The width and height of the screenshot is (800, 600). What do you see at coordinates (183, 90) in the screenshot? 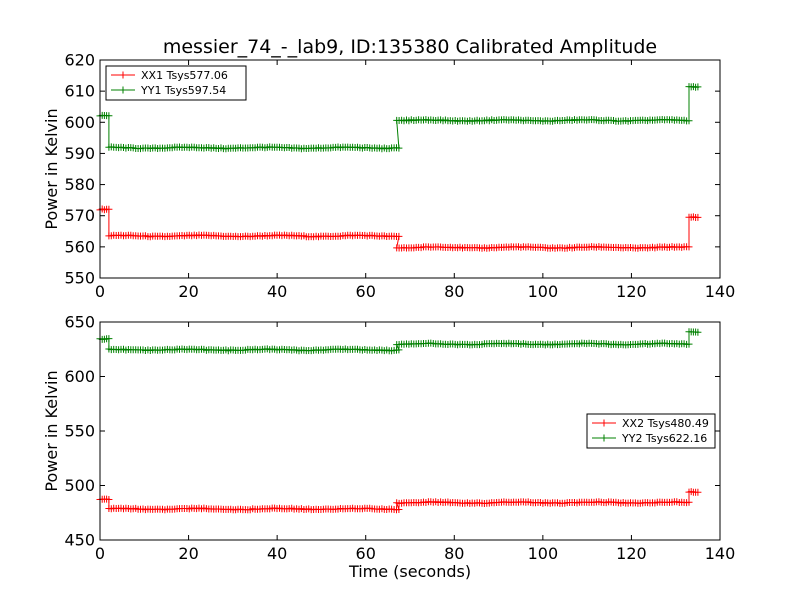
I see `legend-entry: YY1 Tsys597.54` at bounding box center [183, 90].